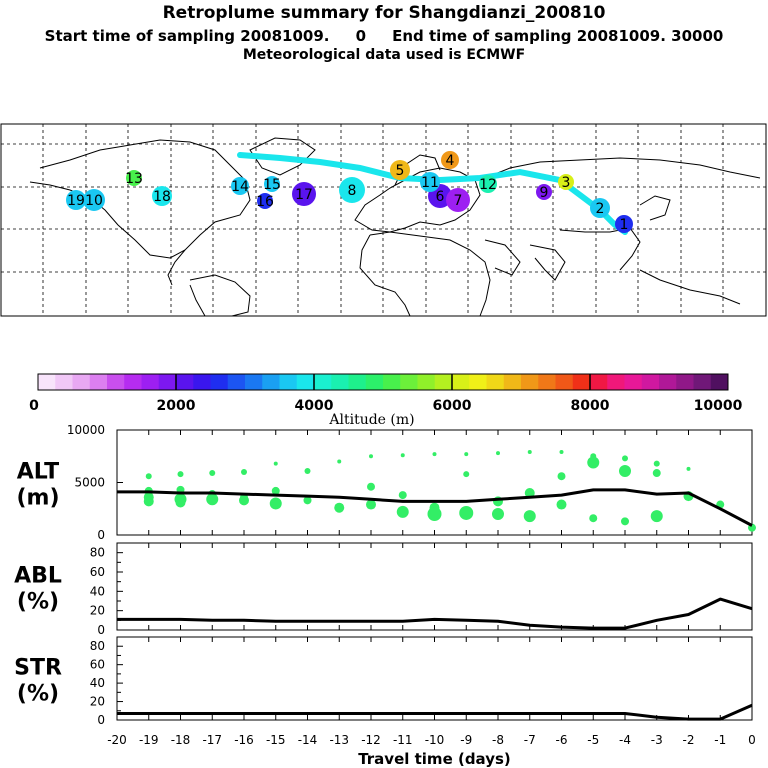  I want to click on plume-day-label: 1, so click(624, 225).